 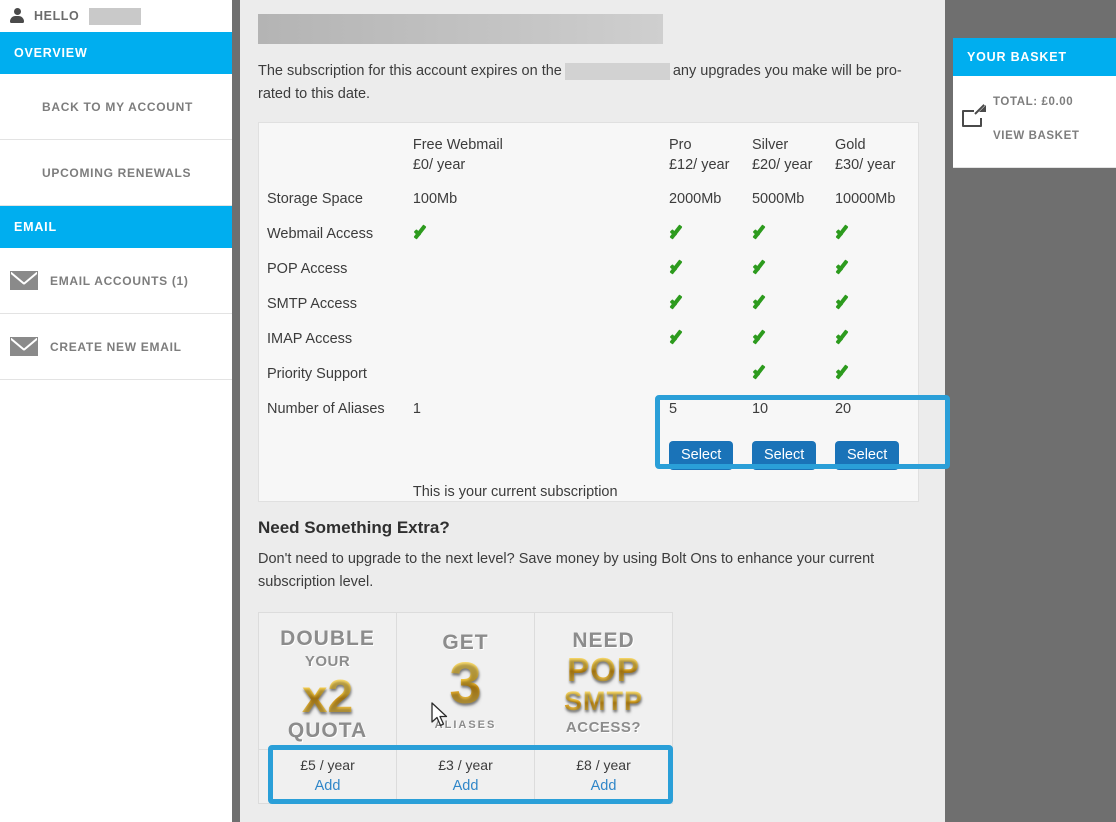 What do you see at coordinates (603, 786) in the screenshot?
I see `add-bolt-on-pop-smtp-link: Add` at bounding box center [603, 786].